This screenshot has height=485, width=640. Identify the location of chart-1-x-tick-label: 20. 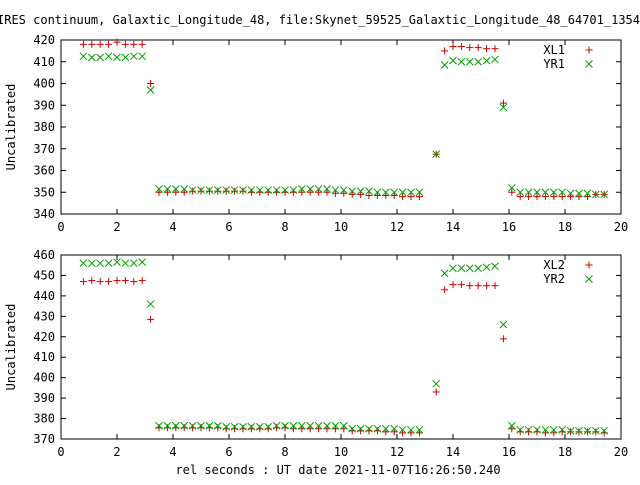
(621, 227).